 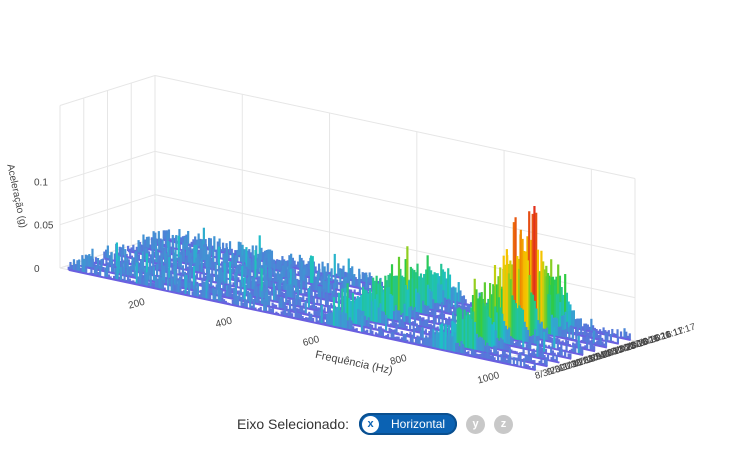 I want to click on axis-x-key: x, so click(x=371, y=424).